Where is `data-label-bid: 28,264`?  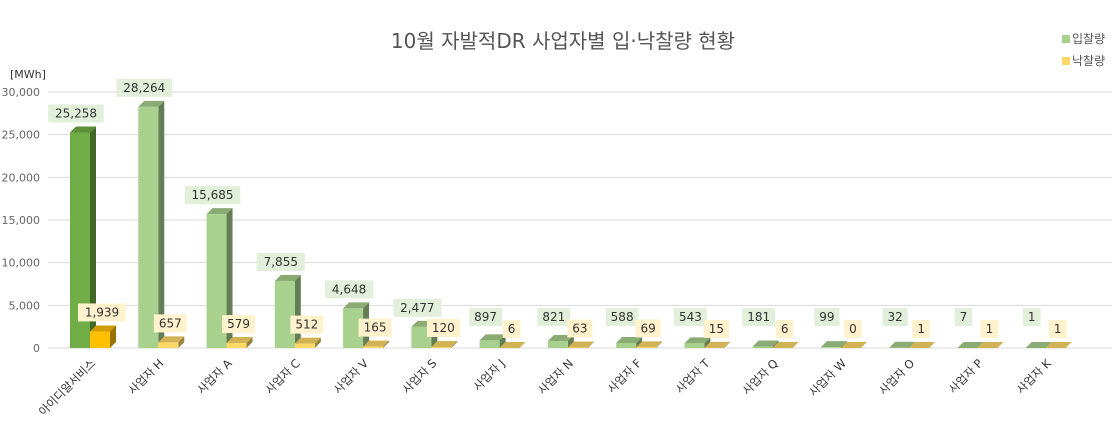
data-label-bid: 28,264 is located at coordinates (144, 88).